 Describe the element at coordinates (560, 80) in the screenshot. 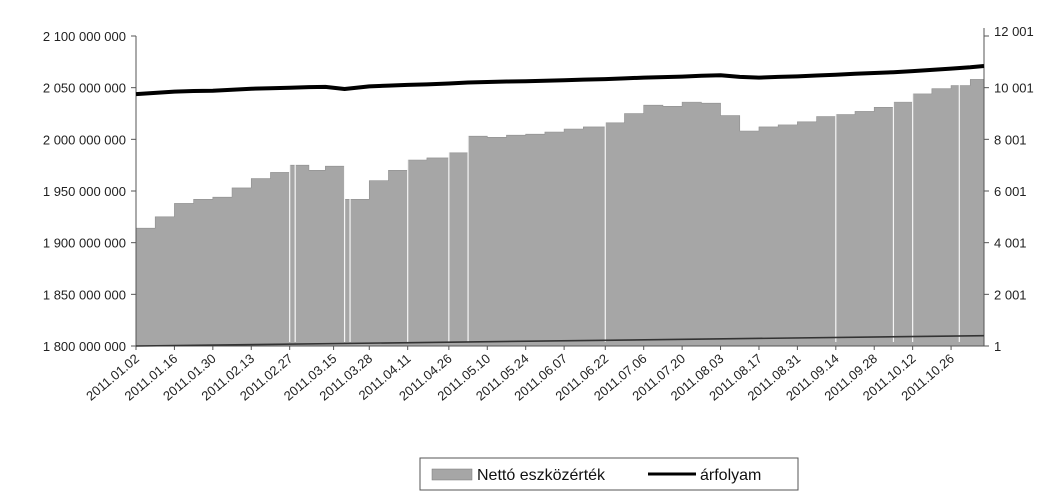

I see `price-line` at that location.